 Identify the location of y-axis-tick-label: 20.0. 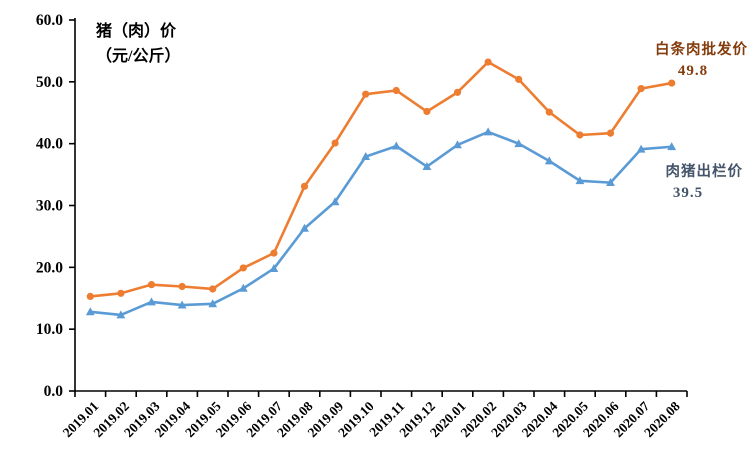
(49, 267).